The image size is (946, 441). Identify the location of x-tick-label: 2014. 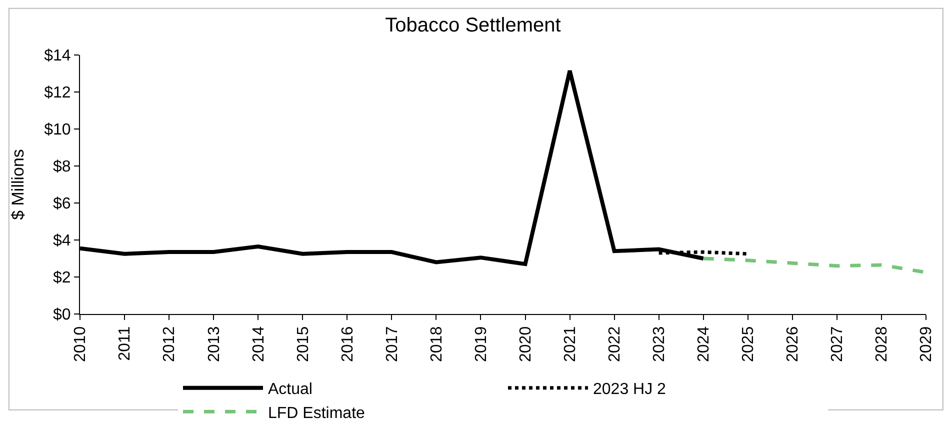
(259, 344).